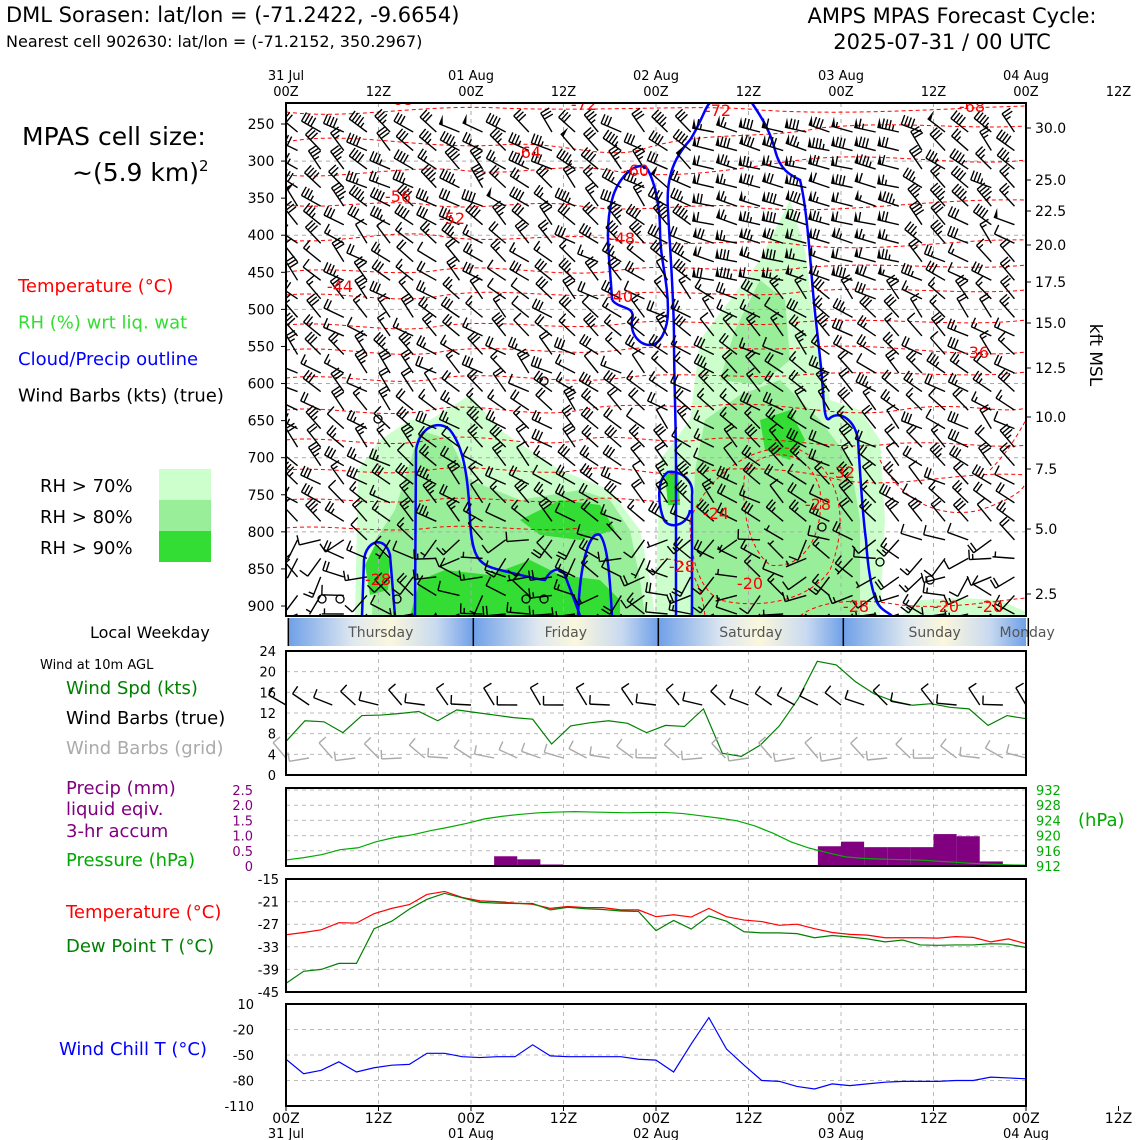  What do you see at coordinates (638, 255) in the screenshot?
I see `cloud-outline-segment` at bounding box center [638, 255].